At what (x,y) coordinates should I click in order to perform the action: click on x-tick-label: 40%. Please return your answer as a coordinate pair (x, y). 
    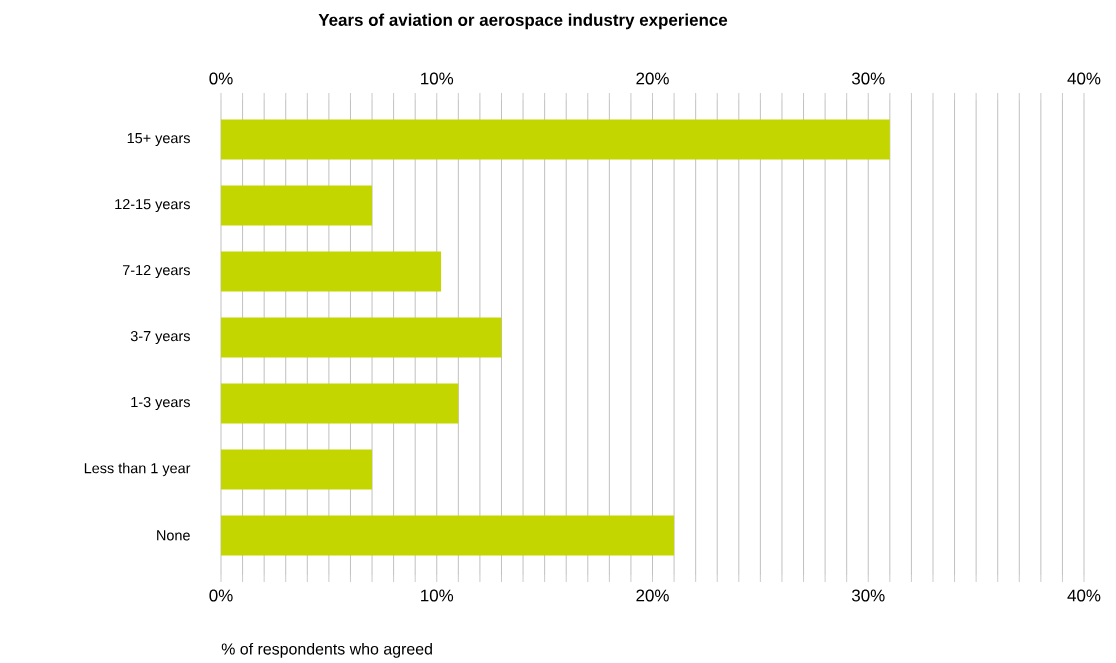
    Looking at the image, I should click on (1084, 595).